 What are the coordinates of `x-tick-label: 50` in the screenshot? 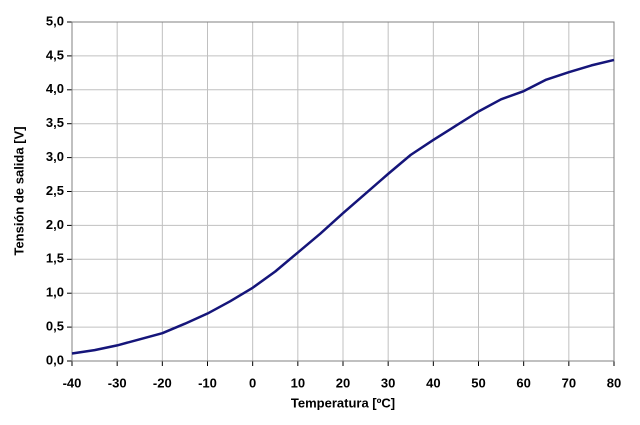 It's located at (478, 382).